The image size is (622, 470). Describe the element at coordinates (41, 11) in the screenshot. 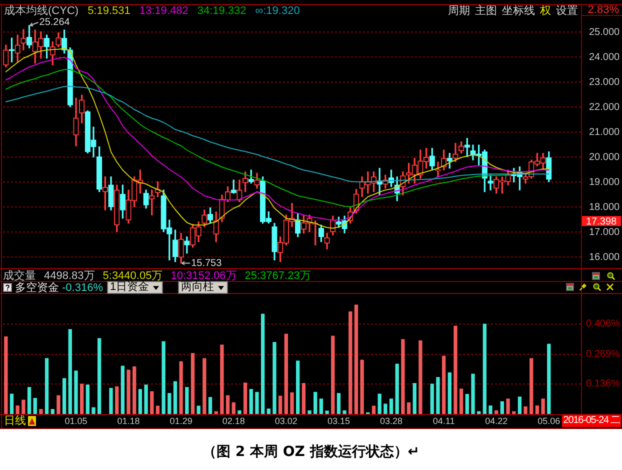

I see `chart-title: 成本均线(CYC)` at that location.